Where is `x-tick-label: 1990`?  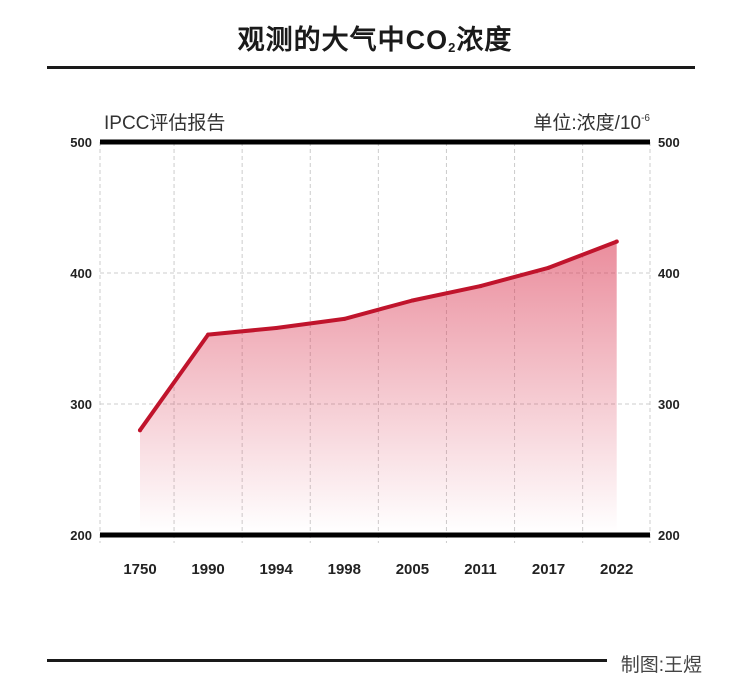
x-tick-label: 1990 is located at coordinates (207, 569).